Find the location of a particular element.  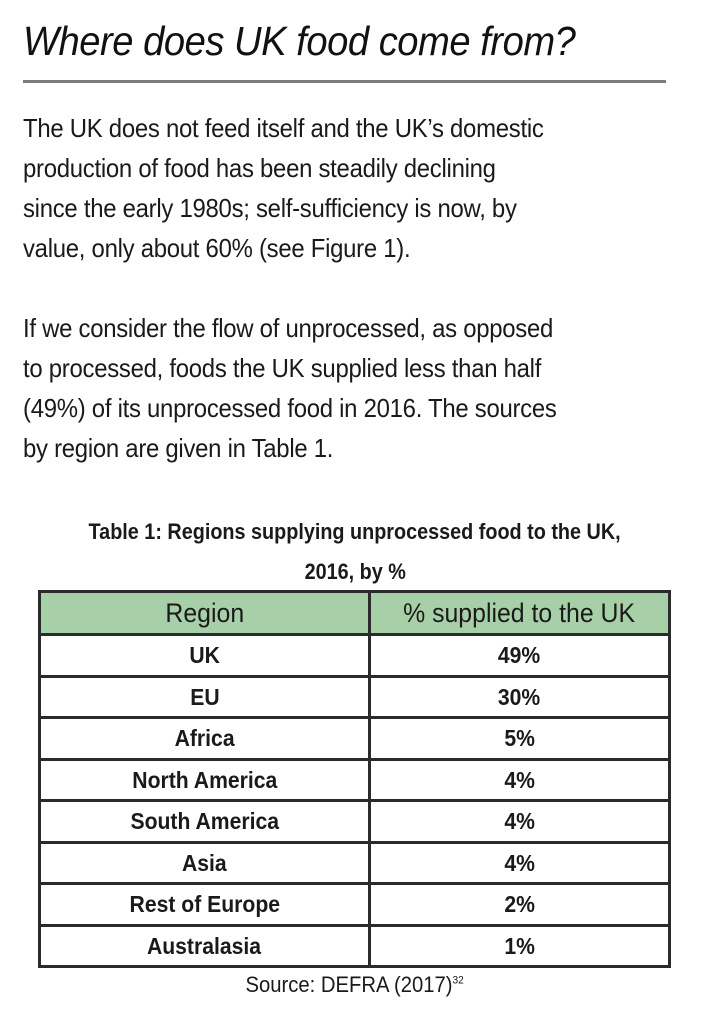

region-cell: UK is located at coordinates (204, 655).